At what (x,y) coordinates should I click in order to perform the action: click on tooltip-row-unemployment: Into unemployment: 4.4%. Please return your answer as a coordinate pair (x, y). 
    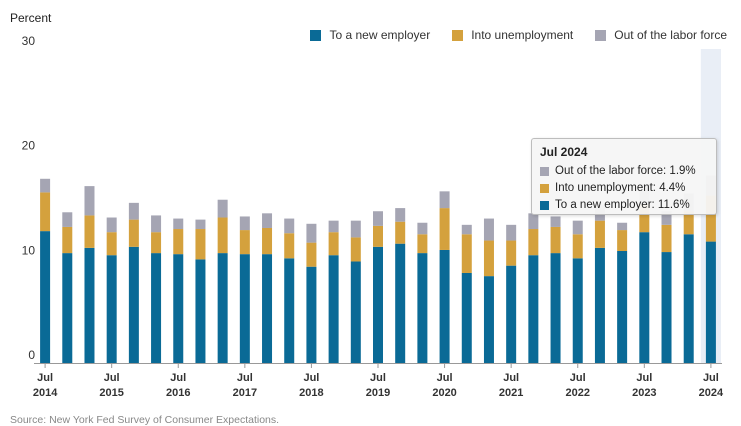
    Looking at the image, I should click on (624, 188).